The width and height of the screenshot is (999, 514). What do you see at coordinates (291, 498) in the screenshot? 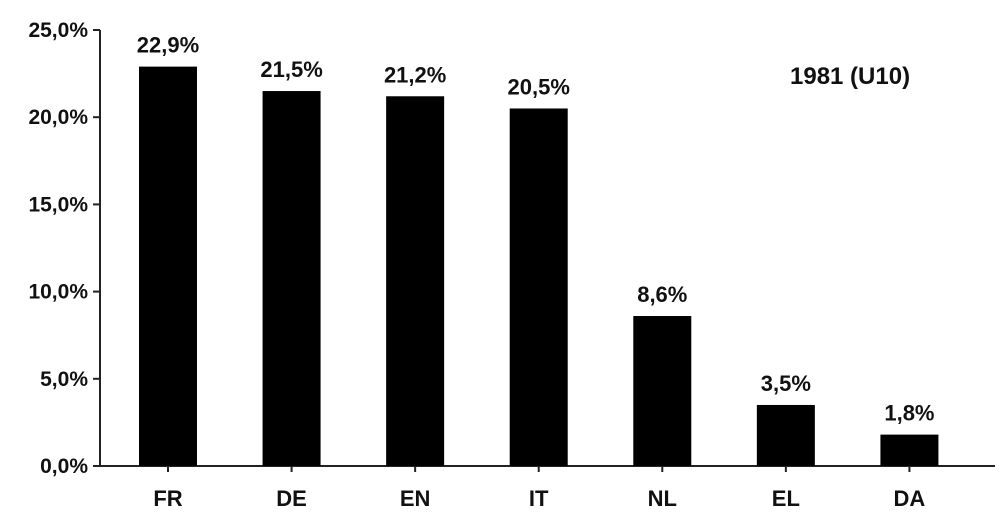
I see `x-tick-label-de: DE` at bounding box center [291, 498].